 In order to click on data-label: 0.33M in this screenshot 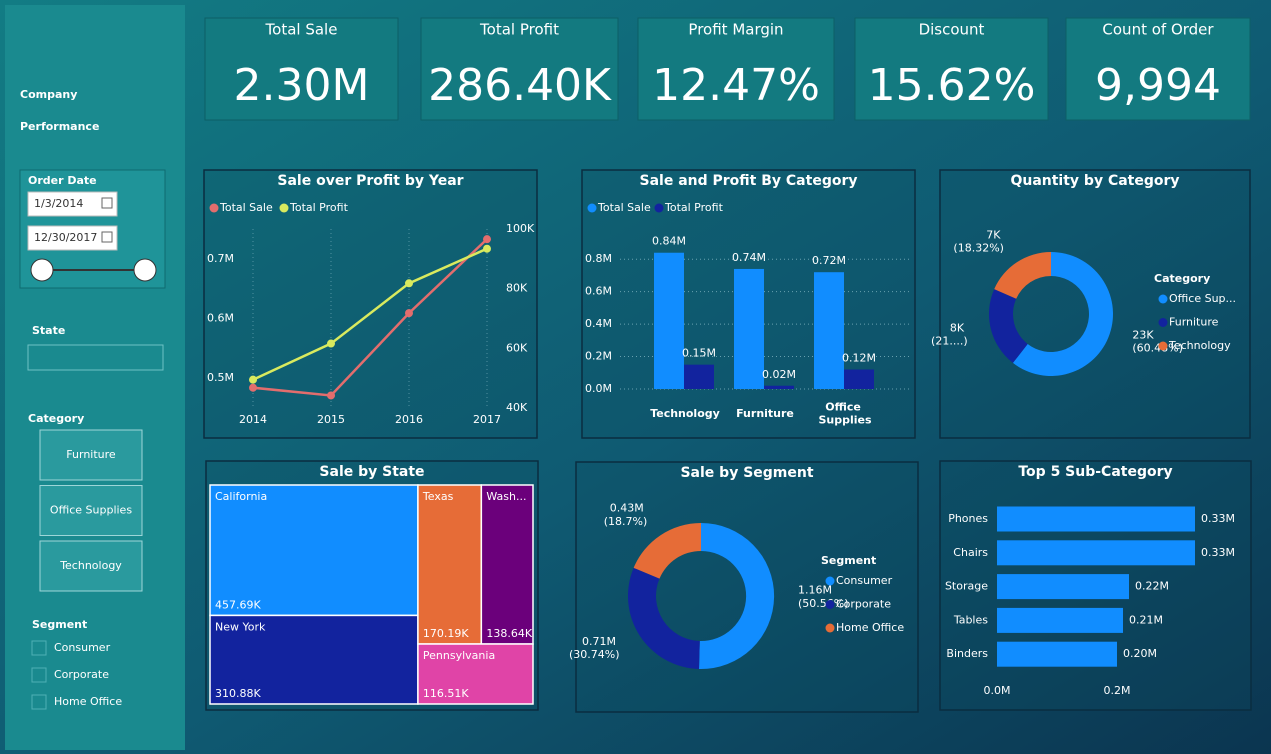, I will do `click(1218, 518)`.